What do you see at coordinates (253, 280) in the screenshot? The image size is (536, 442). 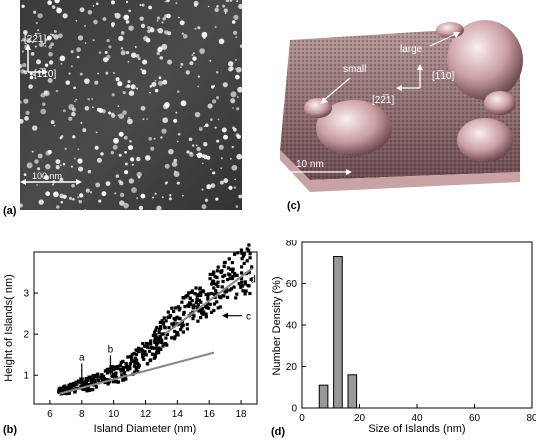 I see `annotation-label: d` at bounding box center [253, 280].